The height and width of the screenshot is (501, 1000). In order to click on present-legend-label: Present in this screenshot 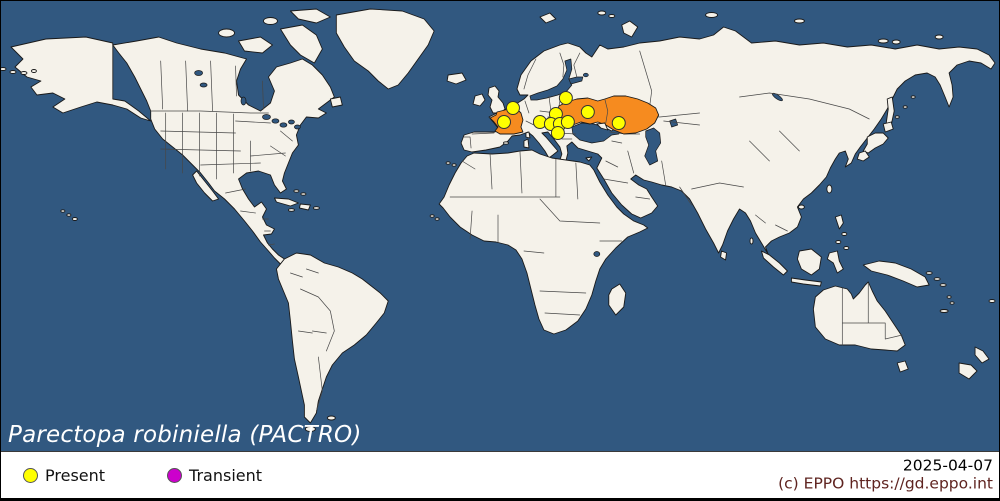, I will do `click(75, 475)`.